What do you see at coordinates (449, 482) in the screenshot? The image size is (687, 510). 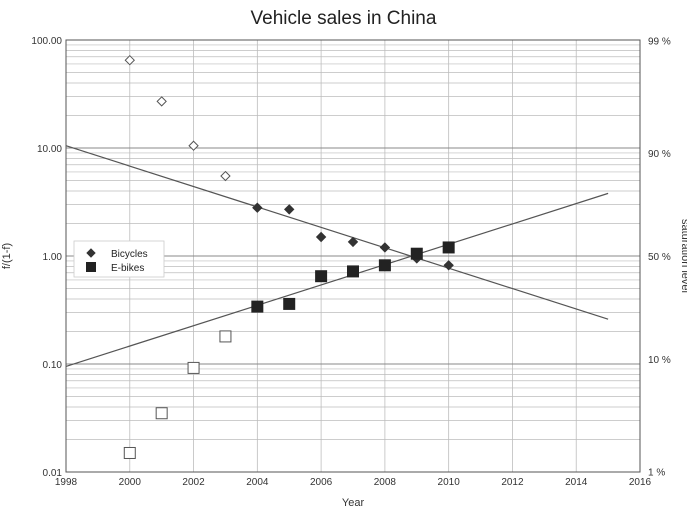 I see `x-tick-label: 2010` at bounding box center [449, 482].